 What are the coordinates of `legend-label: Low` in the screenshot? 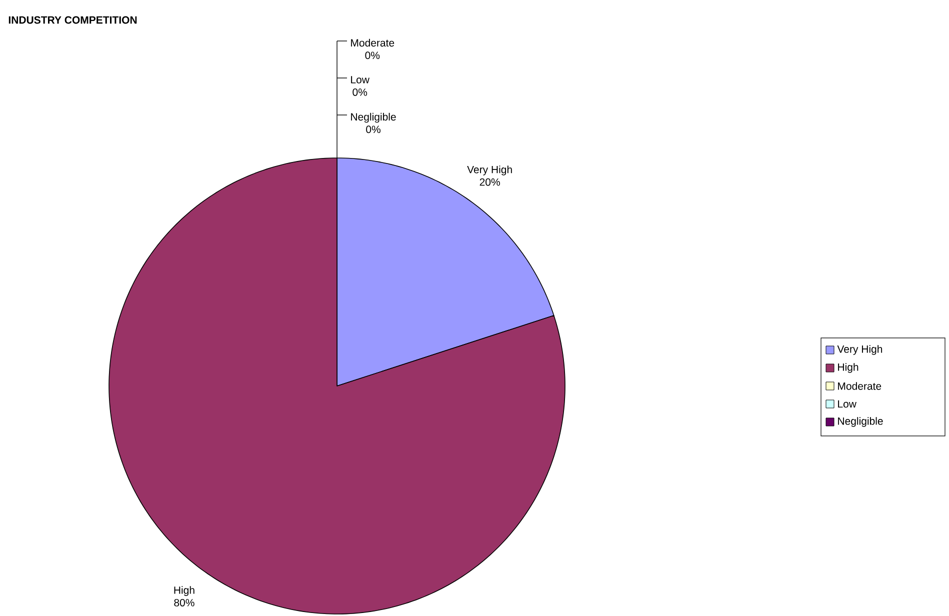 It's located at (360, 80).